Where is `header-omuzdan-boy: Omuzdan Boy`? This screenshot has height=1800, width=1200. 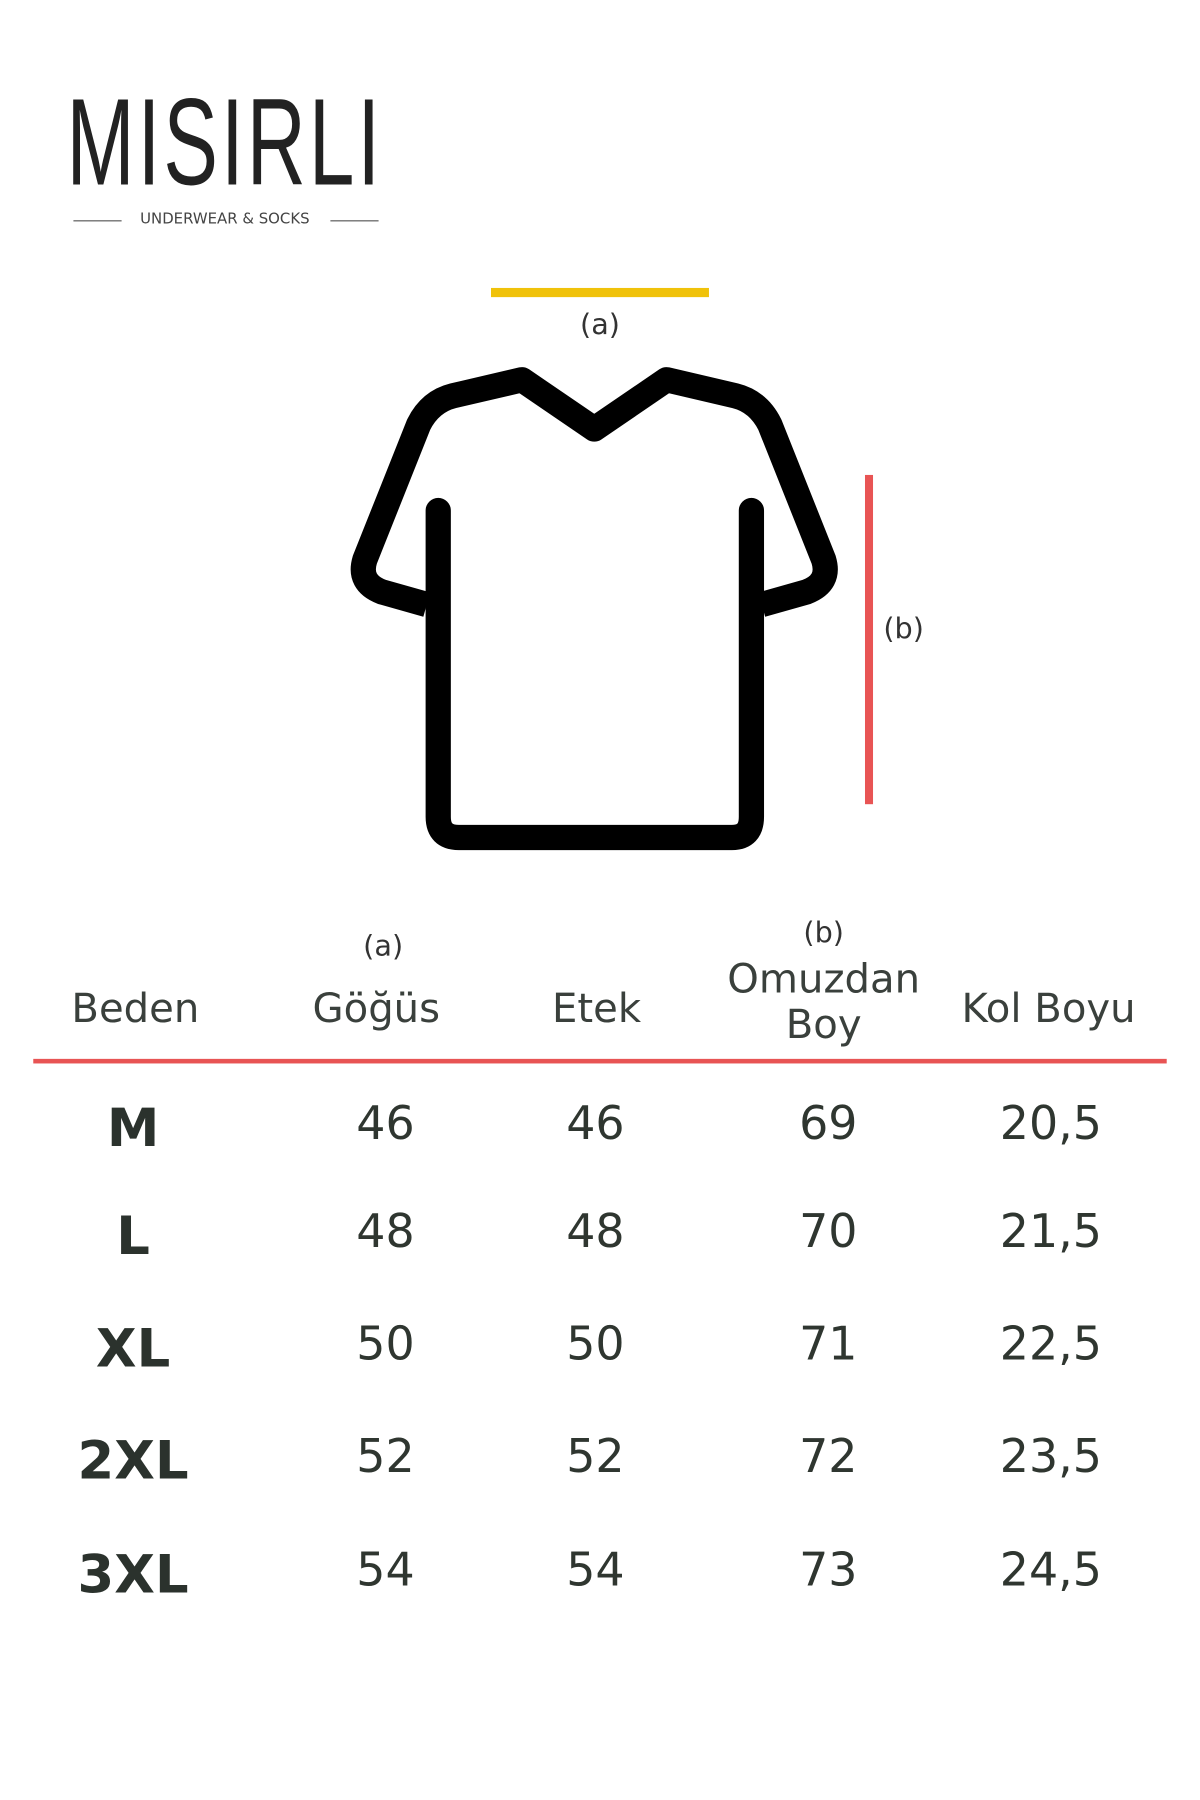 header-omuzdan-boy: Omuzdan Boy is located at coordinates (824, 1002).